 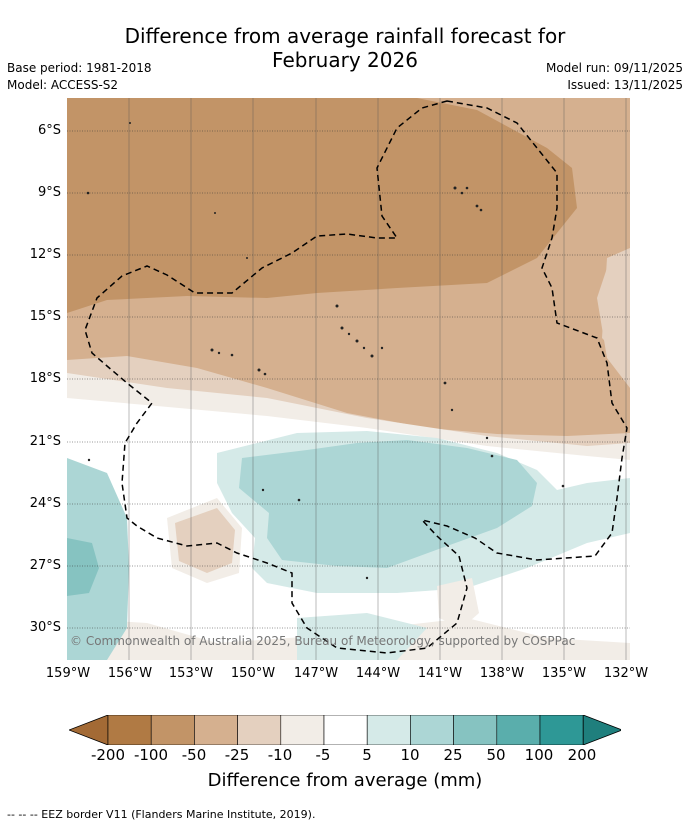 What do you see at coordinates (345, 60) in the screenshot?
I see `map-title-line-2: February 2026` at bounding box center [345, 60].